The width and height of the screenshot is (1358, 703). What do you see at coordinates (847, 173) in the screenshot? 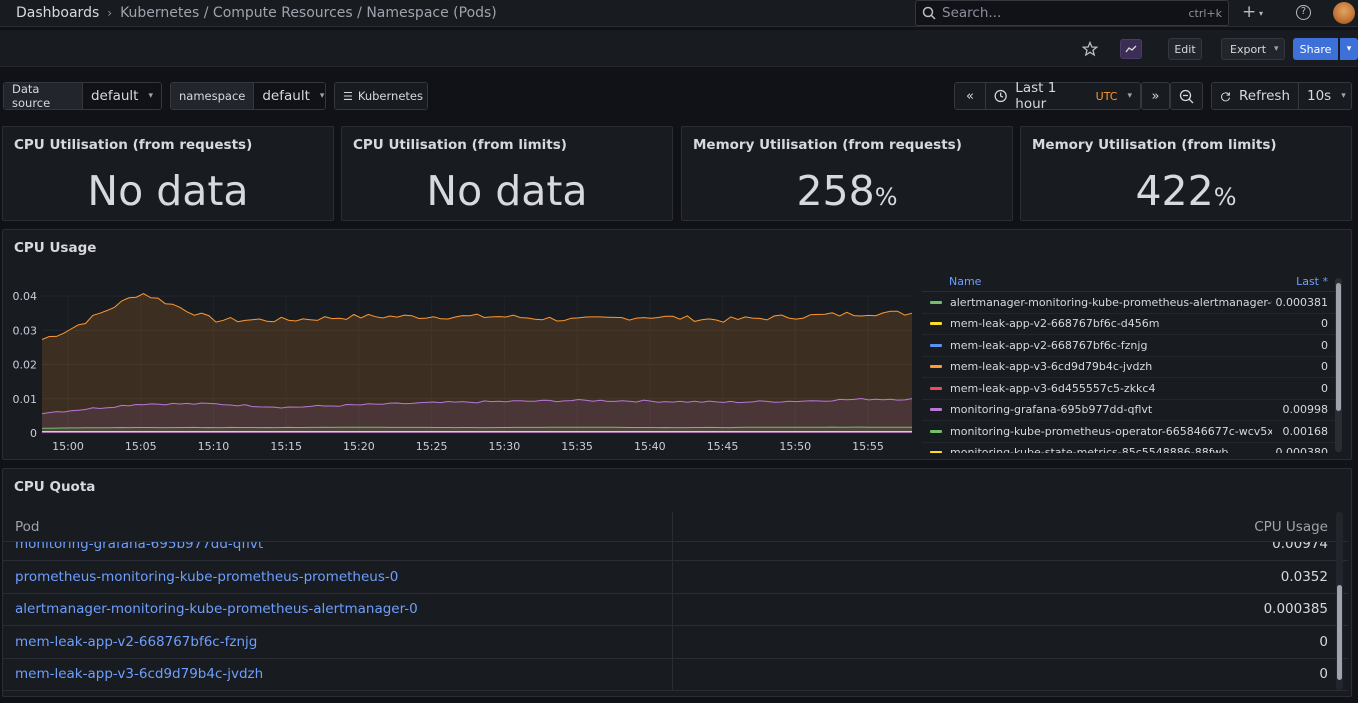
I see `stat-panel-memory-requests: Memory Utilisation (from requests) 258%` at bounding box center [847, 173].